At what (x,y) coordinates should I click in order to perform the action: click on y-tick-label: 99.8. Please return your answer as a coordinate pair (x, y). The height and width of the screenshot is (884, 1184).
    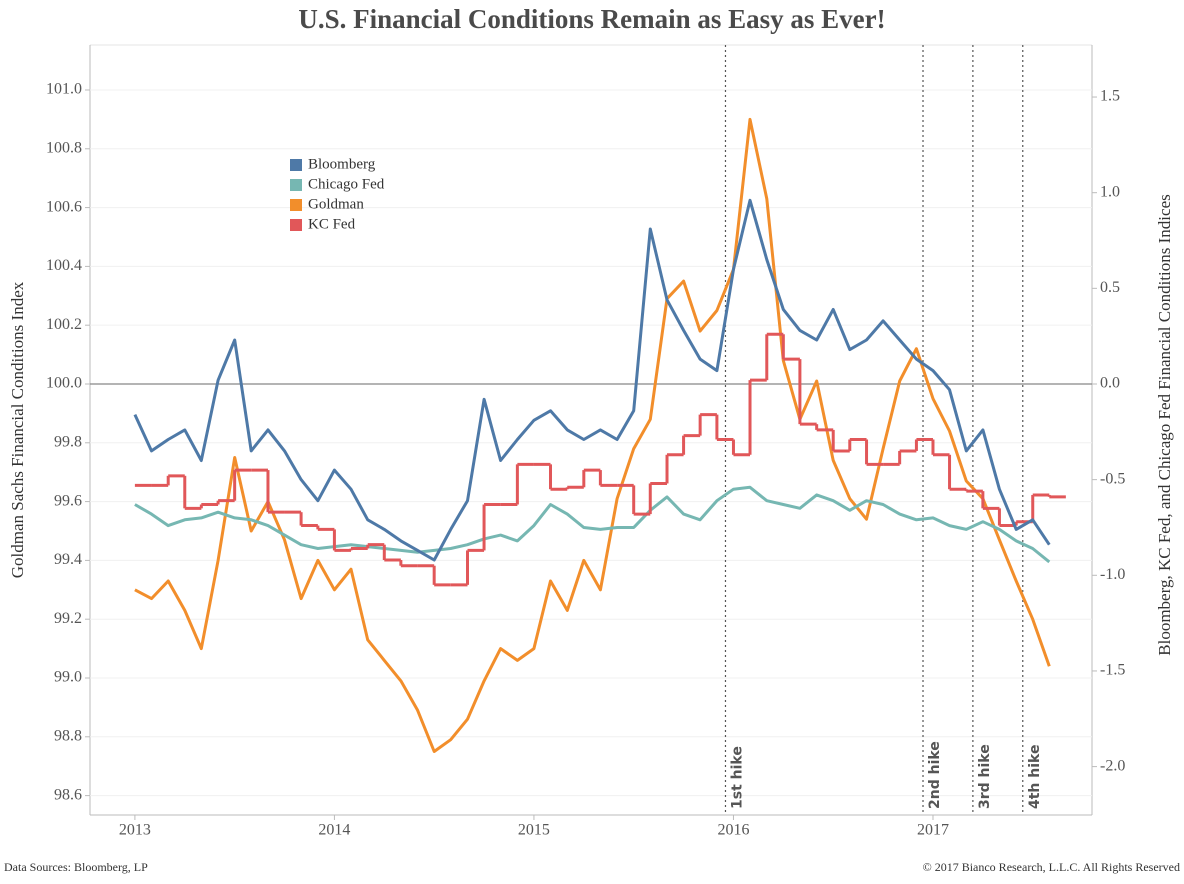
    Looking at the image, I should click on (68, 441).